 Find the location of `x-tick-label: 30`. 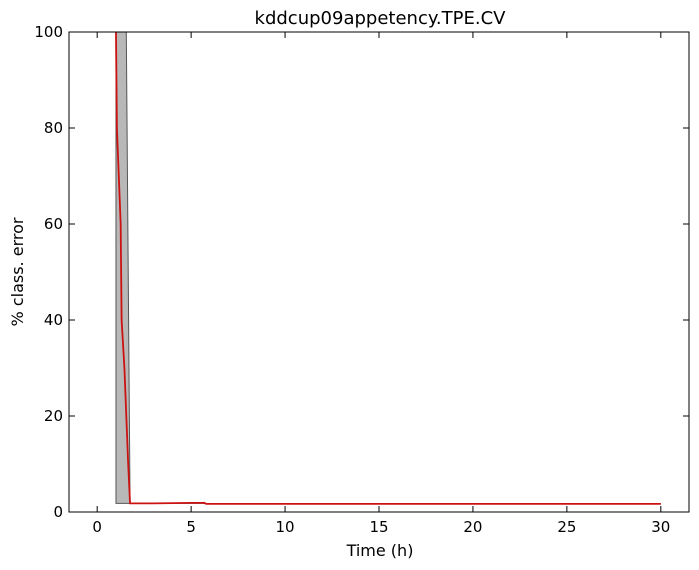

x-tick-label: 30 is located at coordinates (660, 527).